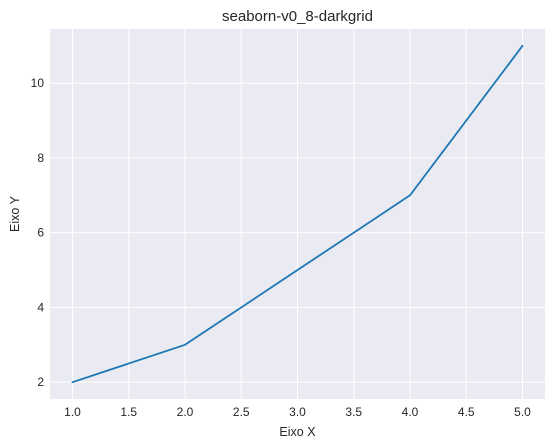 This screenshot has height=448, width=555. What do you see at coordinates (466, 412) in the screenshot?
I see `x-tick-label: 4.5` at bounding box center [466, 412].